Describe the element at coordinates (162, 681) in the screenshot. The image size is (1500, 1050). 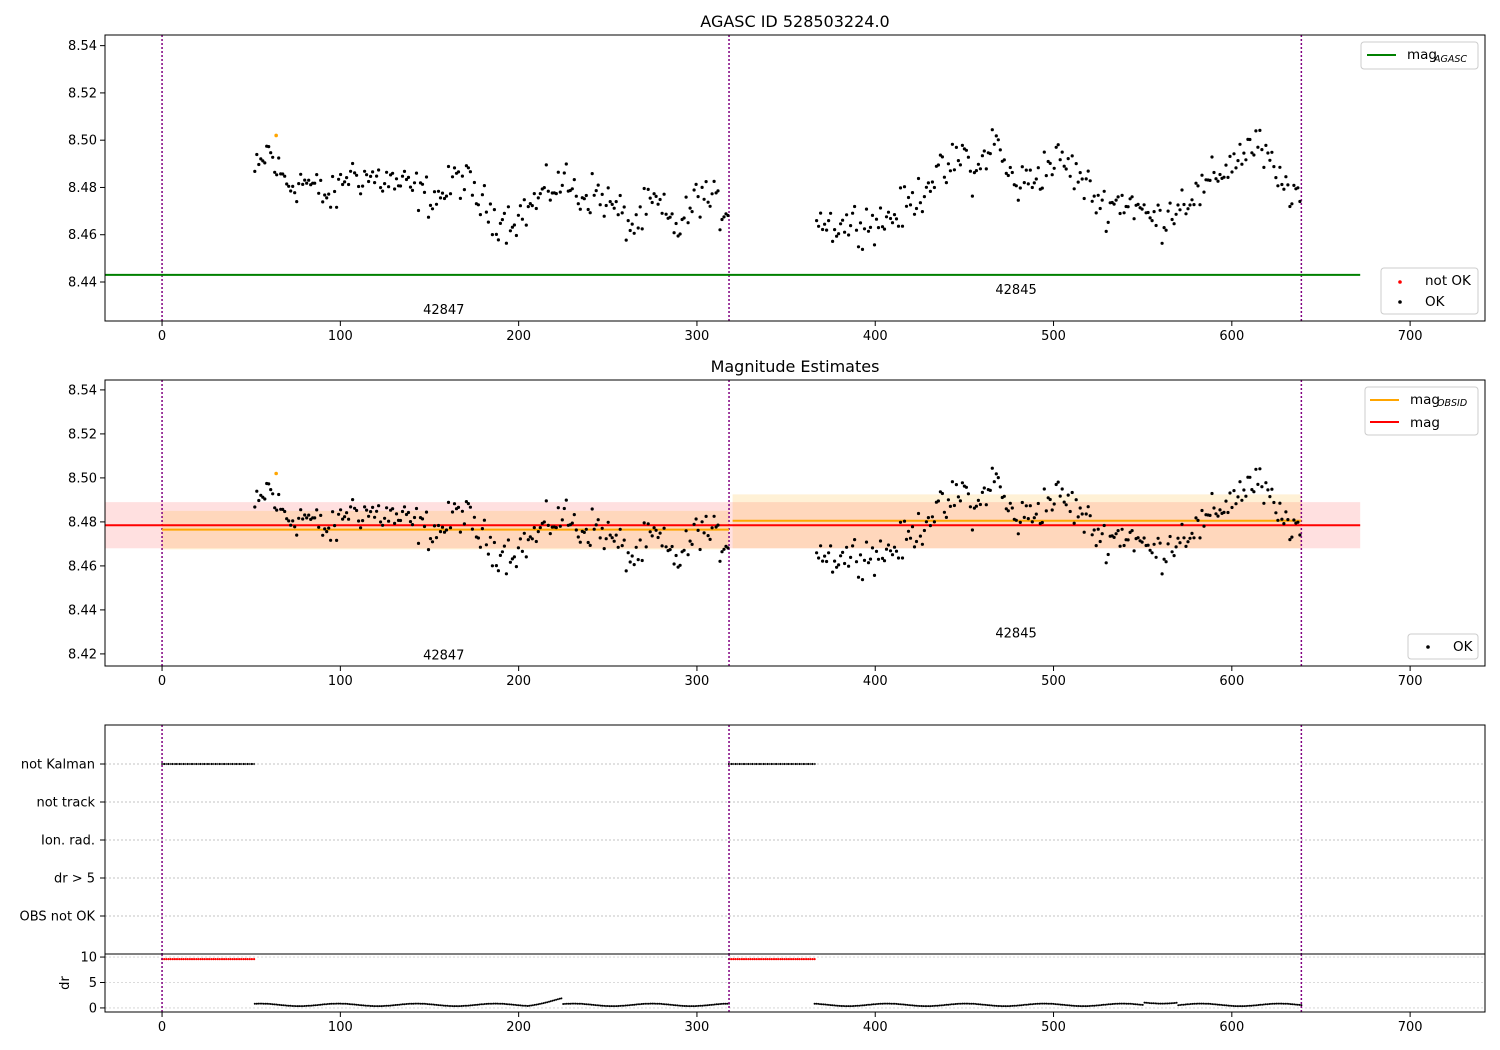
I see `x-tick-label: 0` at that location.